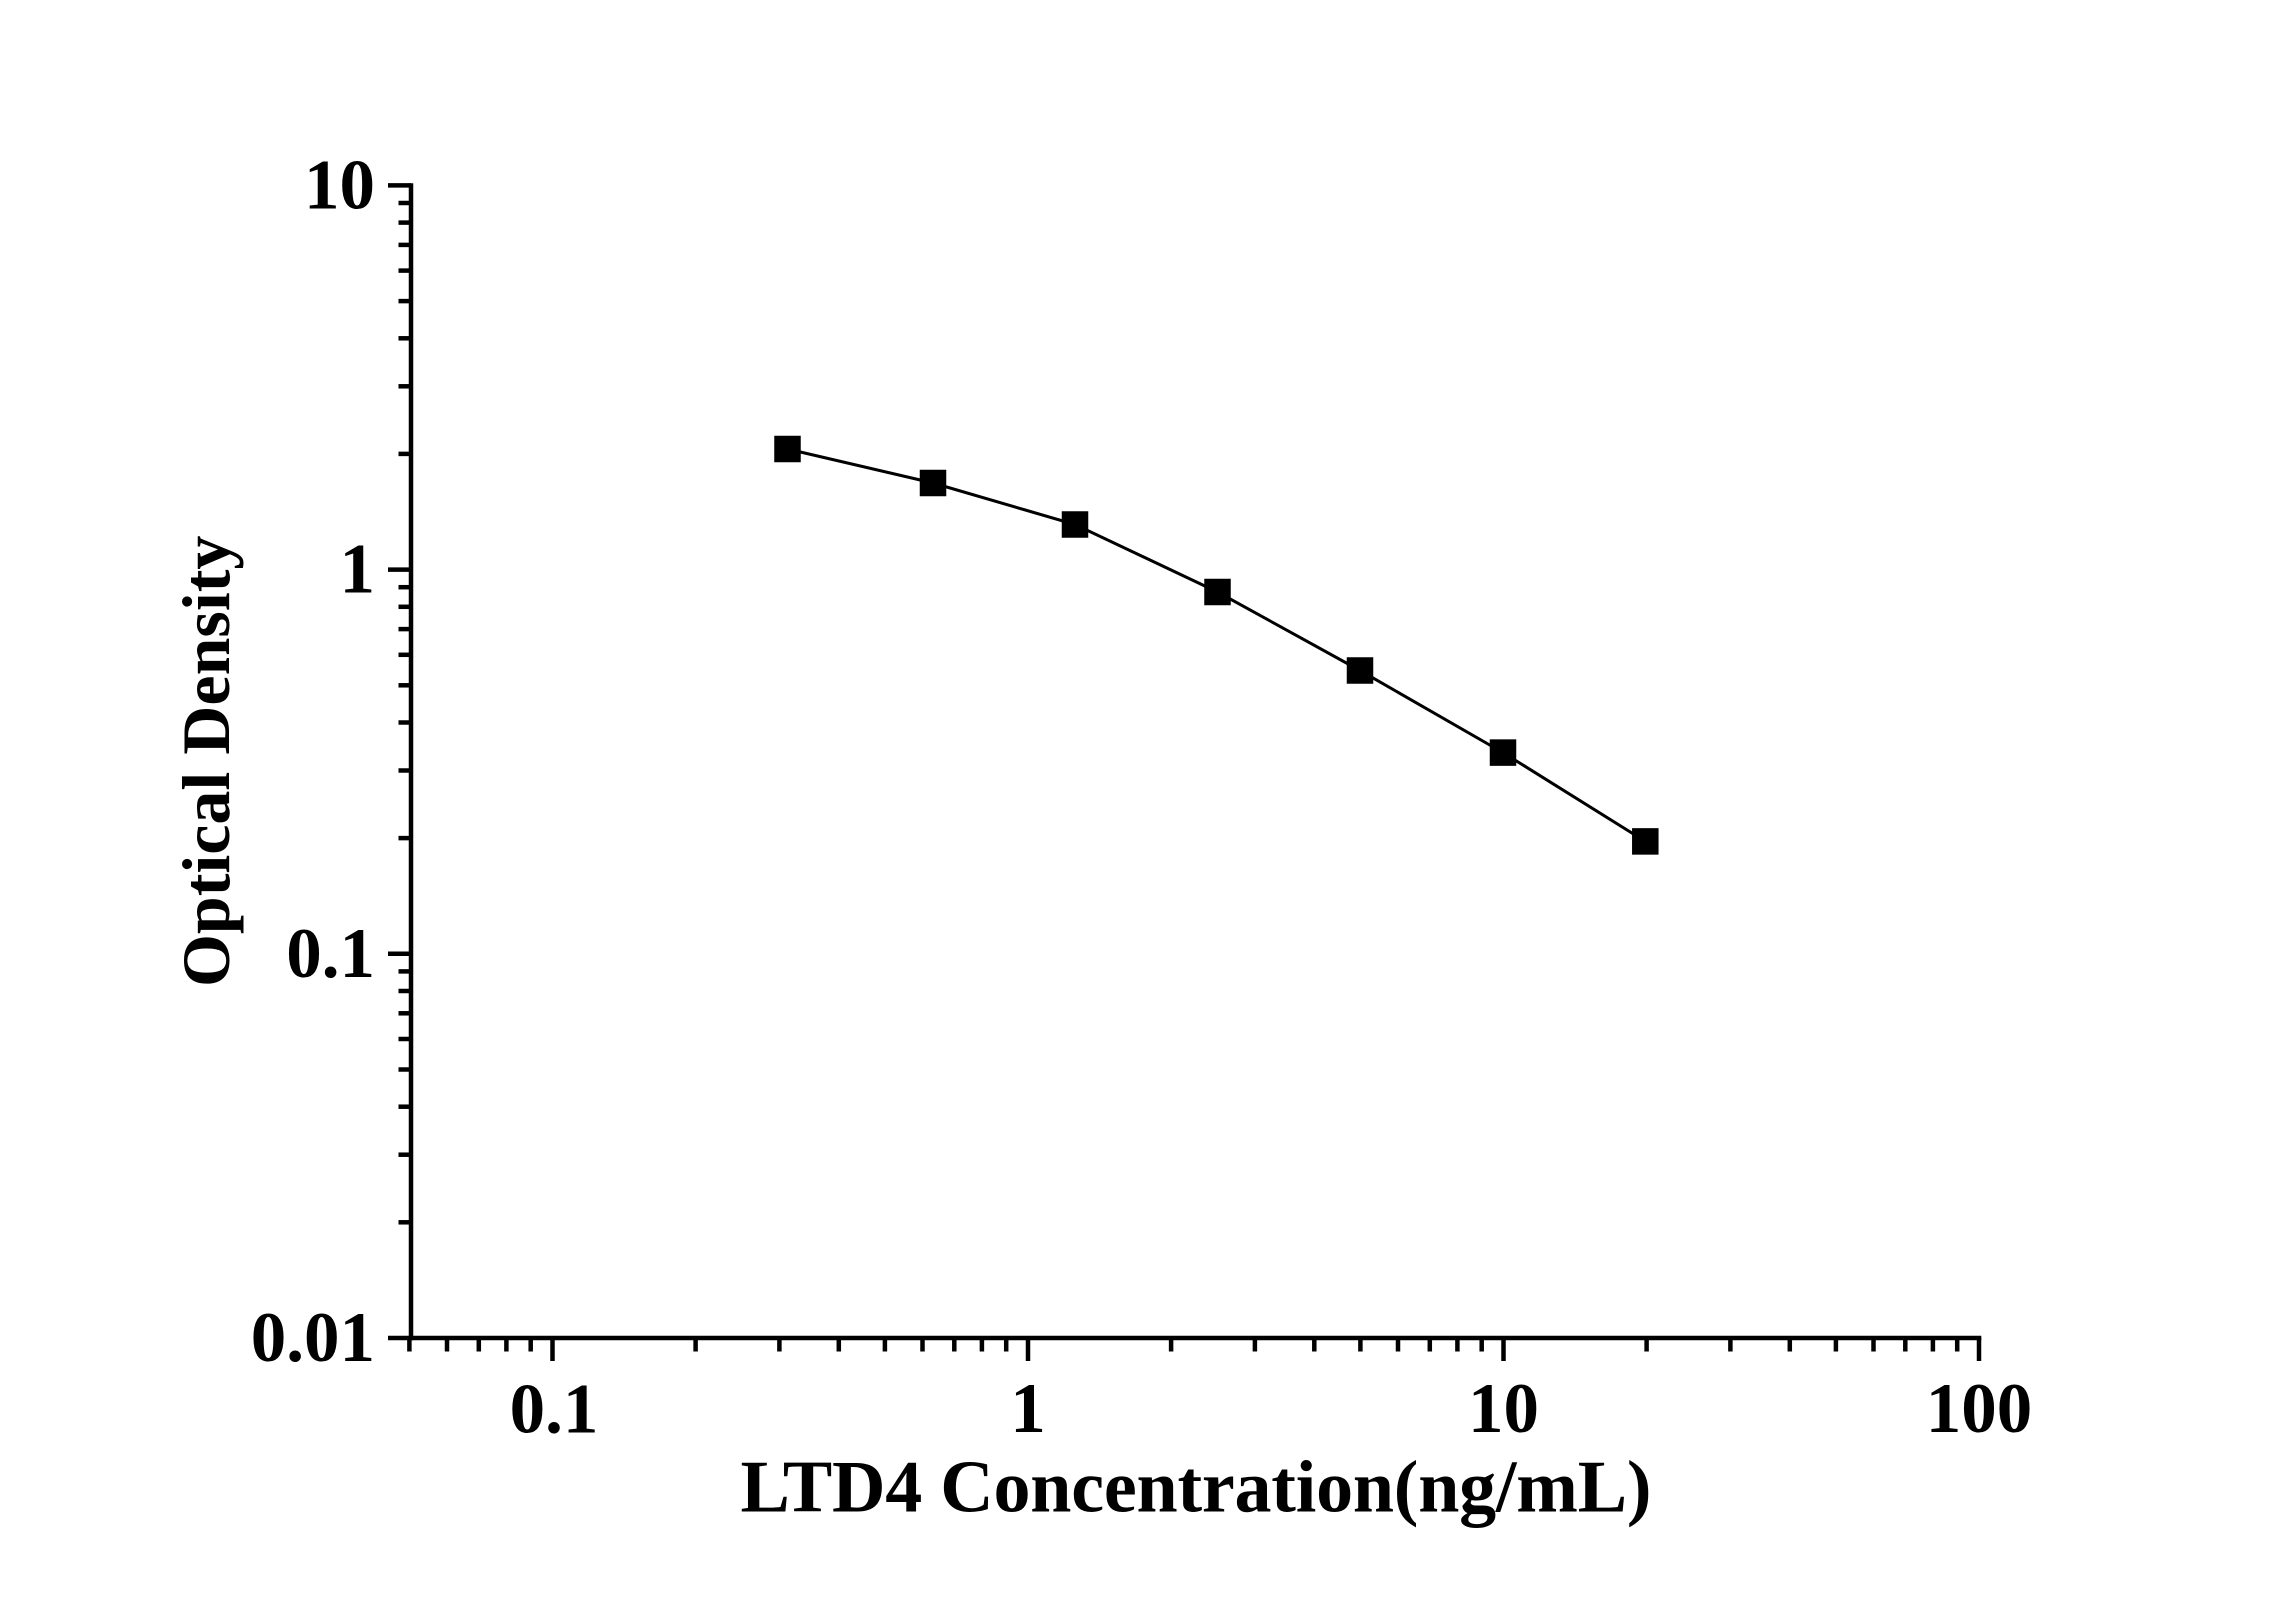 The height and width of the screenshot is (1604, 2296). What do you see at coordinates (1979, 1409) in the screenshot?
I see `svg-text: 100` at bounding box center [1979, 1409].